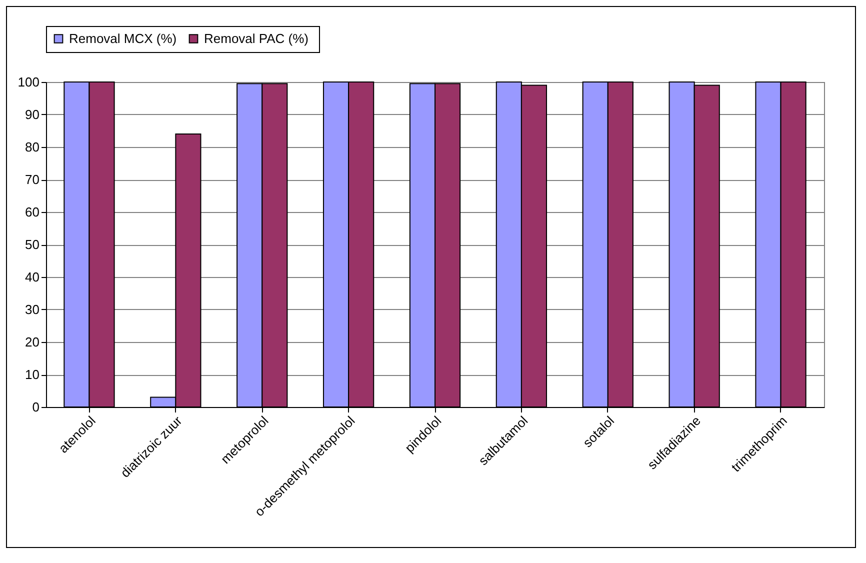  I want to click on y-tick-label: 100, so click(29, 82).